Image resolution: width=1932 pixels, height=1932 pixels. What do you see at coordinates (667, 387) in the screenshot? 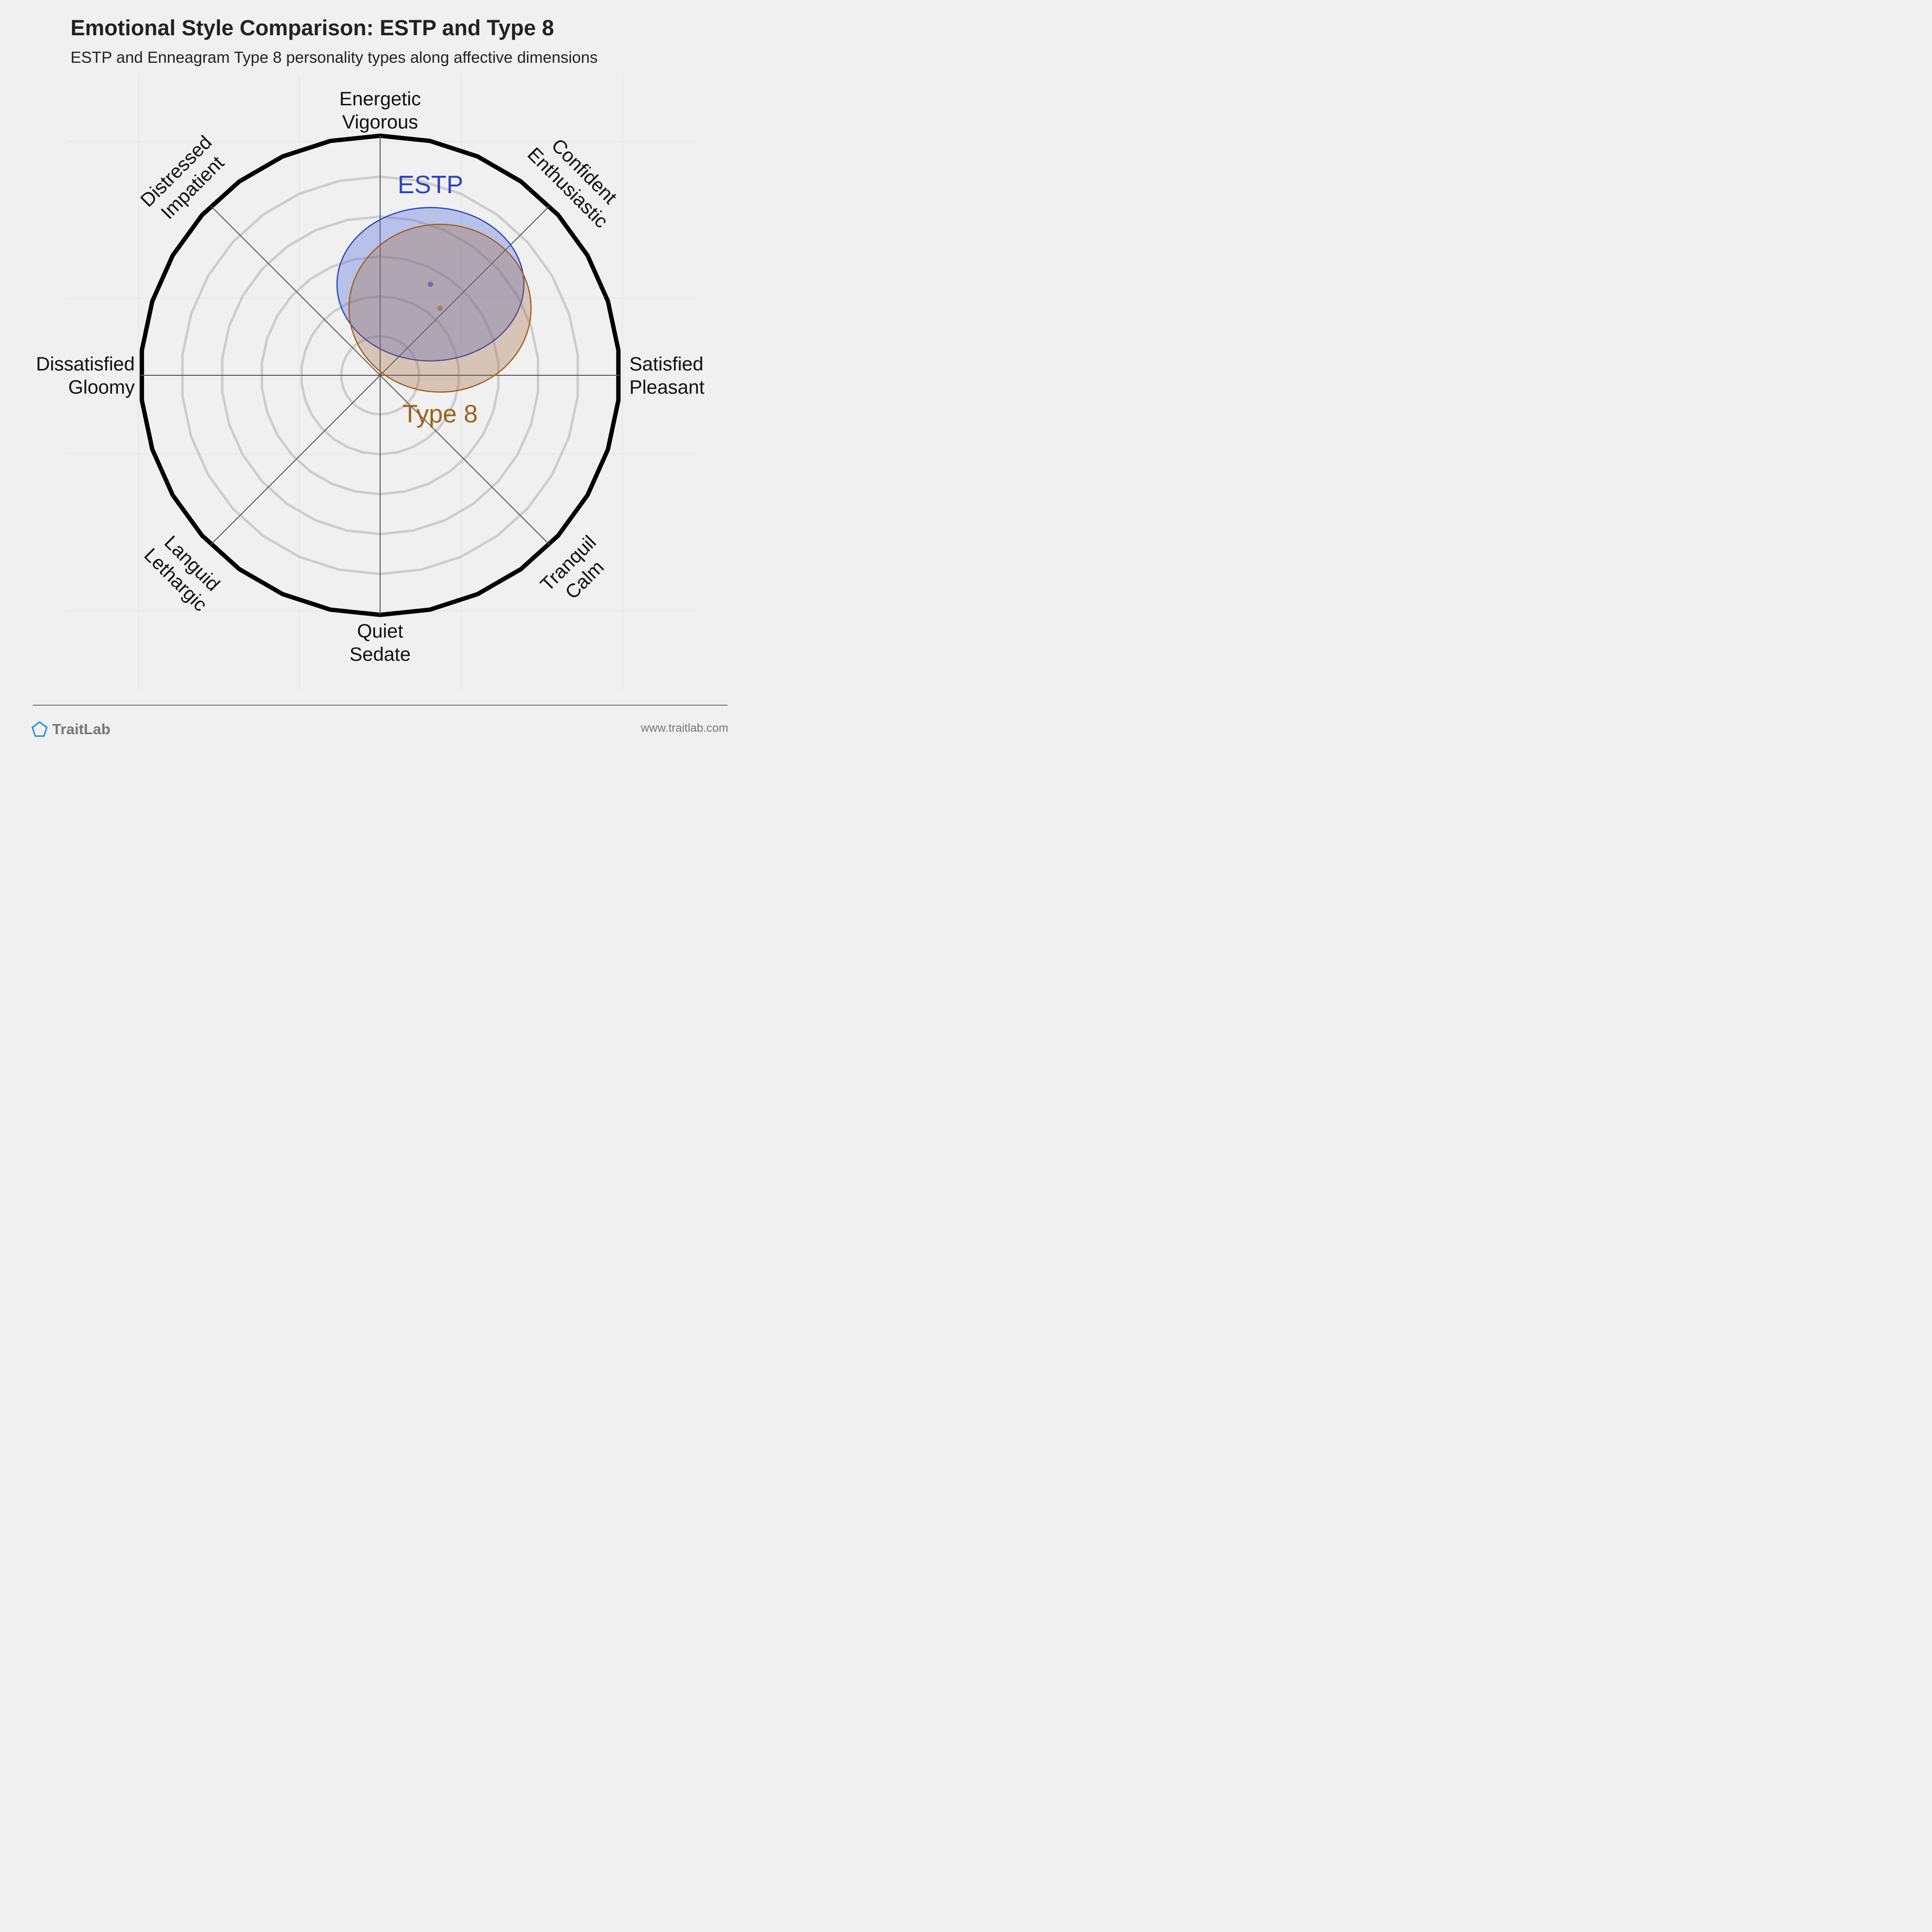
I see `axis-label-satisfied-line-1: Pleasant` at bounding box center [667, 387].